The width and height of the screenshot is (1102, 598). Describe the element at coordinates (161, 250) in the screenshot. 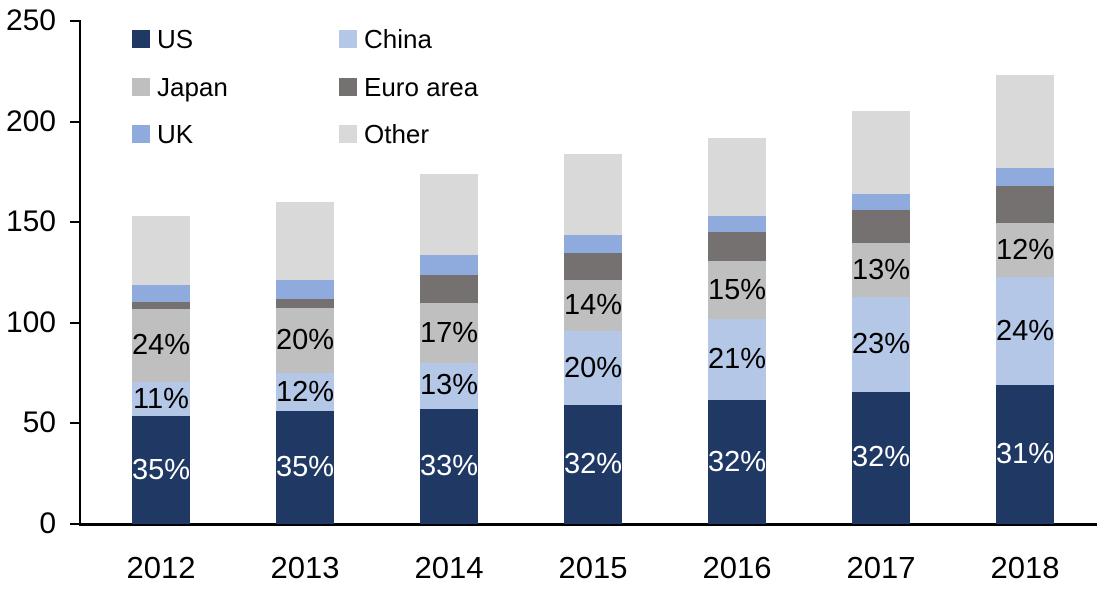

I see `segment-other-2012` at that location.